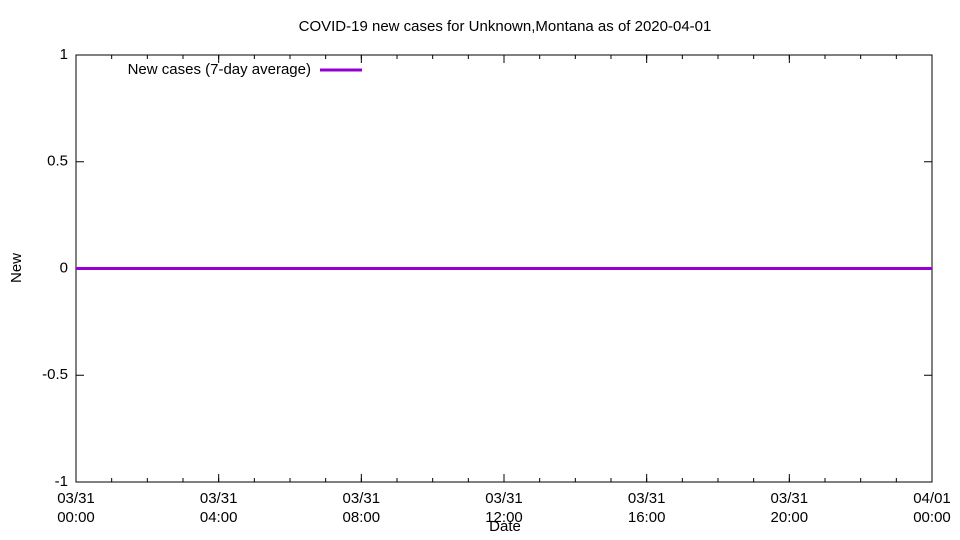 Image resolution: width=960 pixels, height=540 pixels. I want to click on y-tick-label: -1, so click(61, 481).